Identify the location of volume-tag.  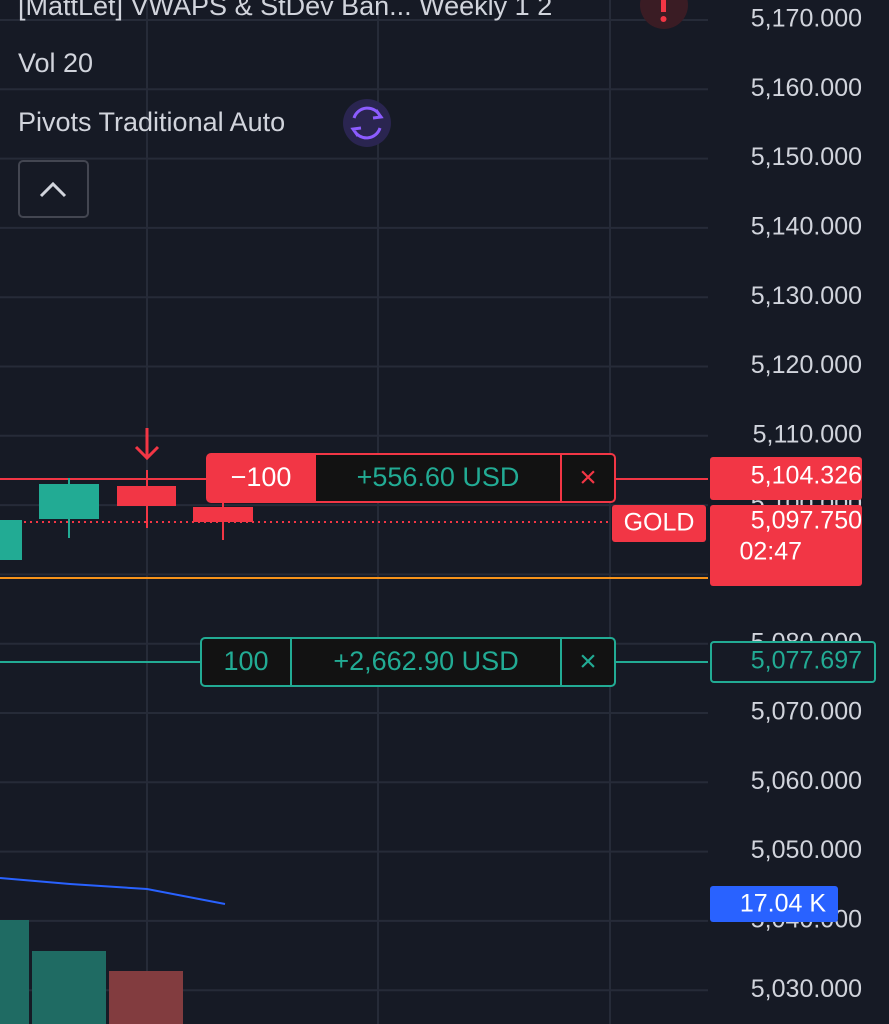
(774, 904).